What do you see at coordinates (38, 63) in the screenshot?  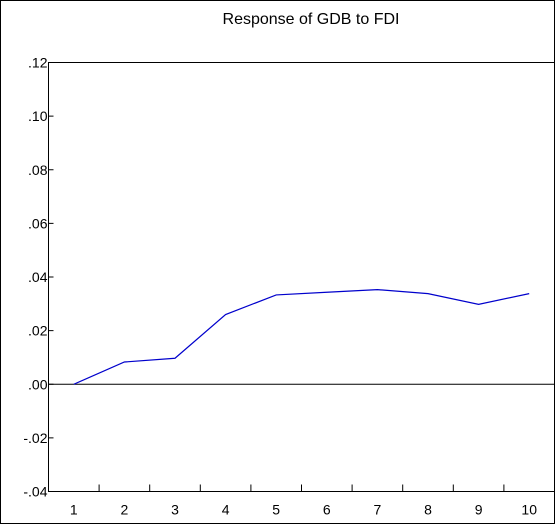 I see `y-tick-label: .12` at bounding box center [38, 63].